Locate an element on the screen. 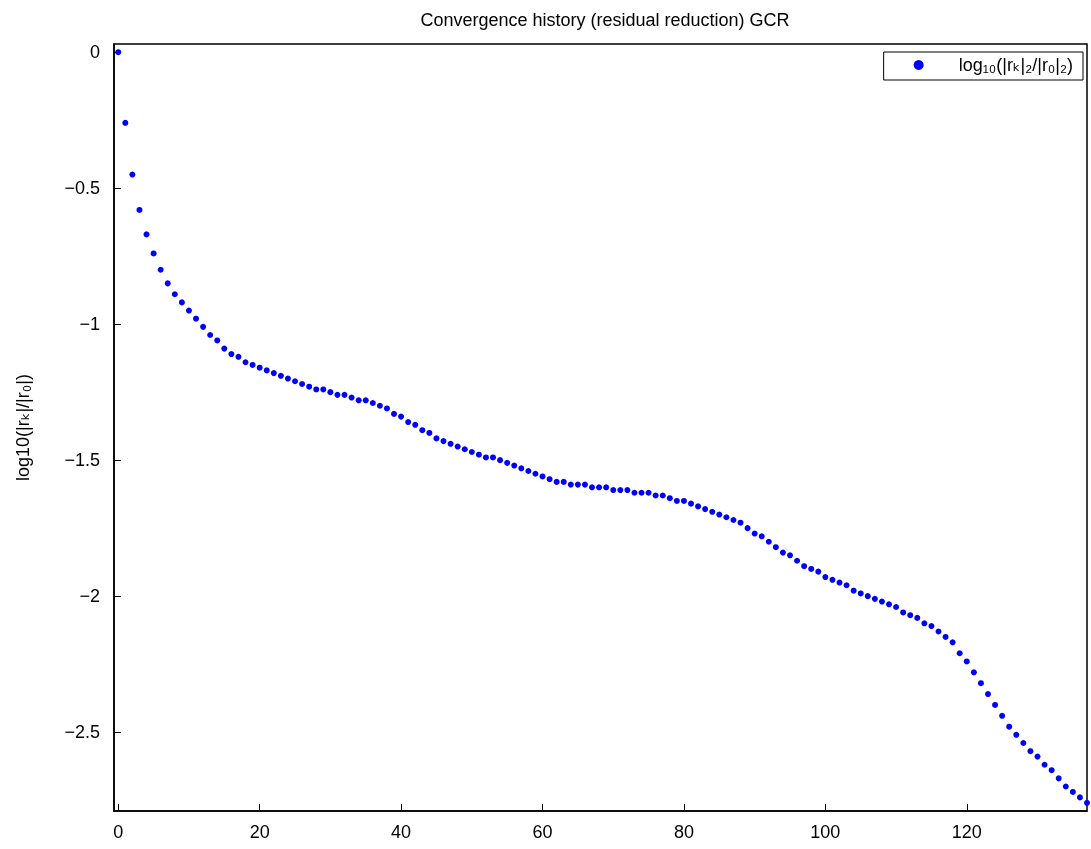  x-tick-label: 60 is located at coordinates (542, 832).